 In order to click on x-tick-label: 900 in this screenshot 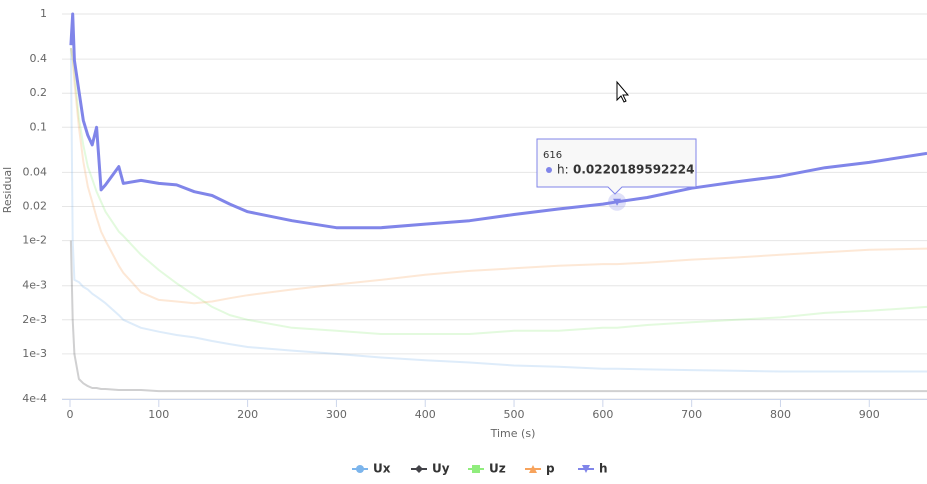, I will do `click(869, 414)`.